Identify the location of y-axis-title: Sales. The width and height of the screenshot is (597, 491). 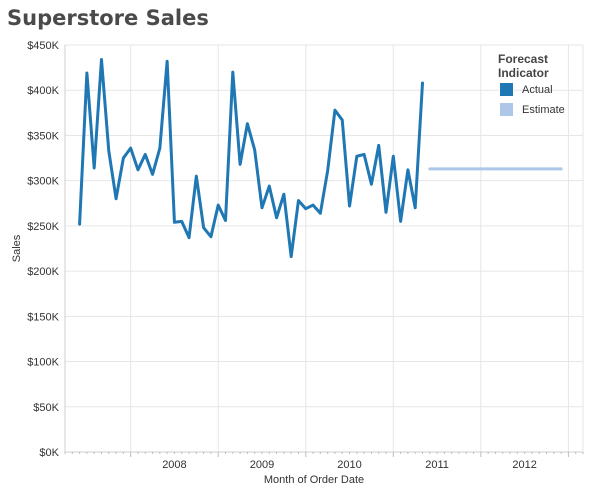
(17, 248).